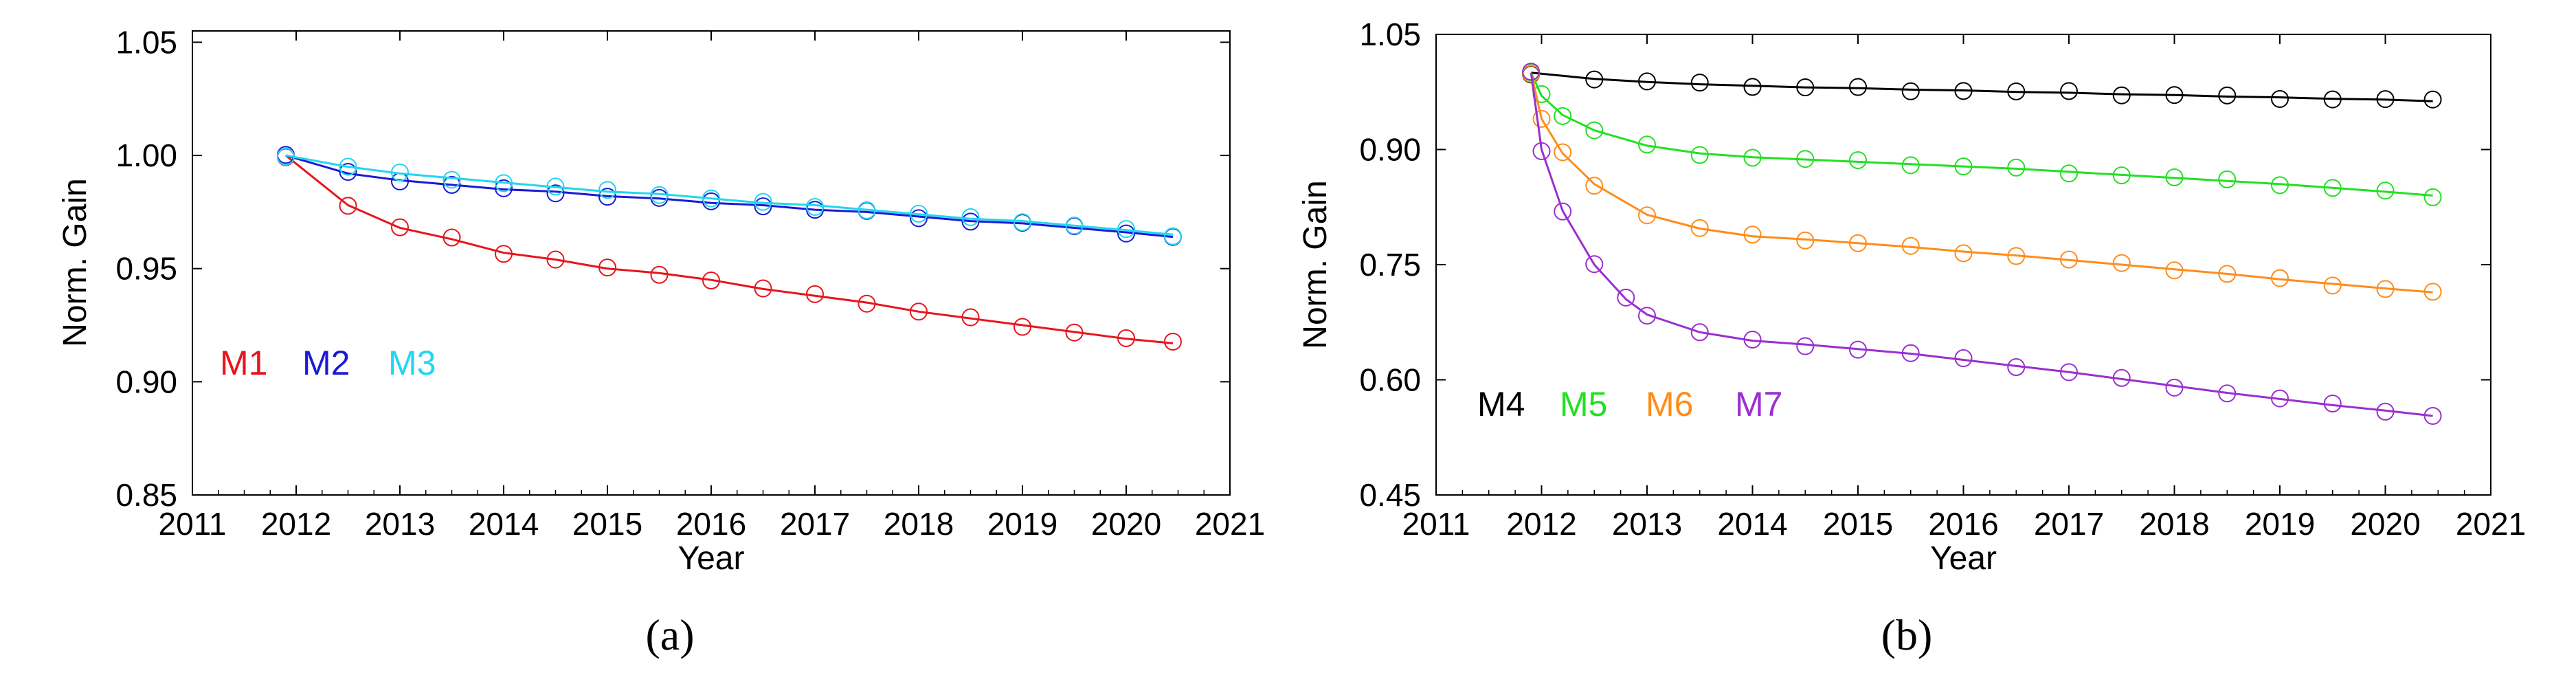  What do you see at coordinates (504, 524) in the screenshot?
I see `x-tick-label: 2014` at bounding box center [504, 524].